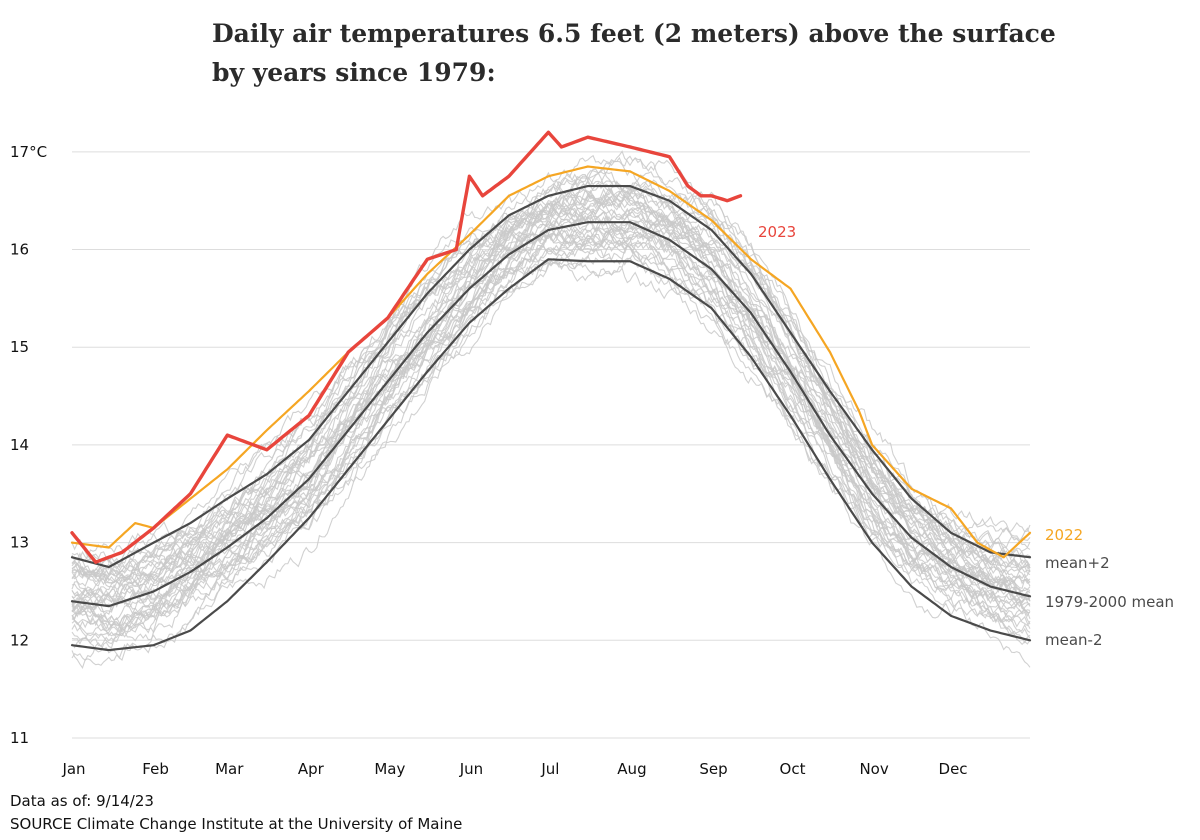  What do you see at coordinates (1077, 563) in the screenshot?
I see `series-label-mean-2: mean+2` at bounding box center [1077, 563].